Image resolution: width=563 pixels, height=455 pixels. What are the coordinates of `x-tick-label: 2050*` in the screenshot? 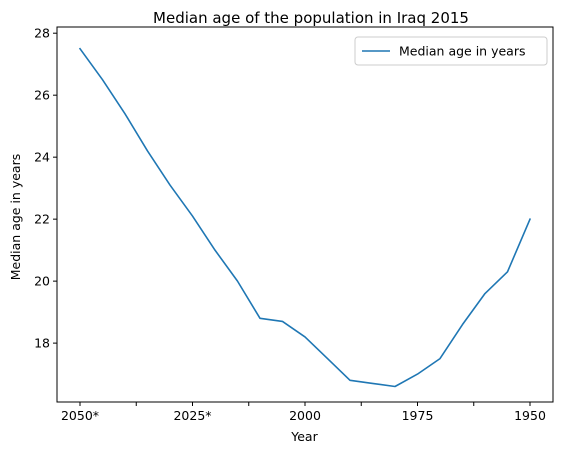 It's located at (80, 415).